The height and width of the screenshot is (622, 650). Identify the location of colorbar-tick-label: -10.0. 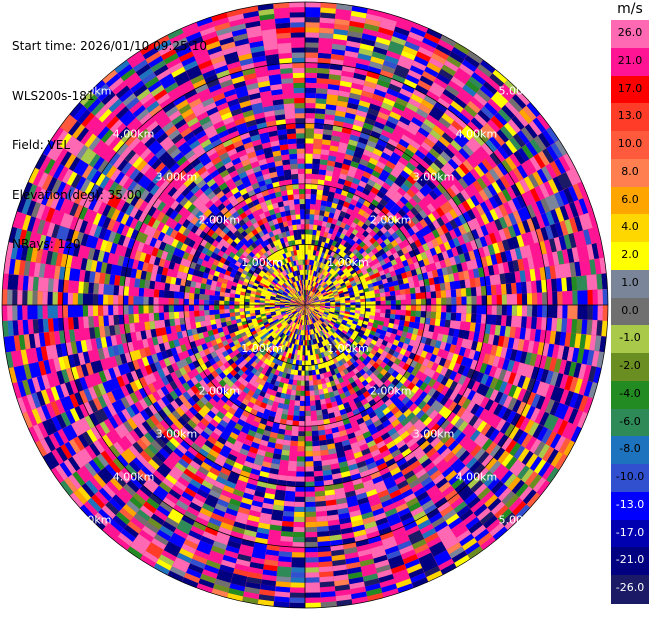
(630, 477).